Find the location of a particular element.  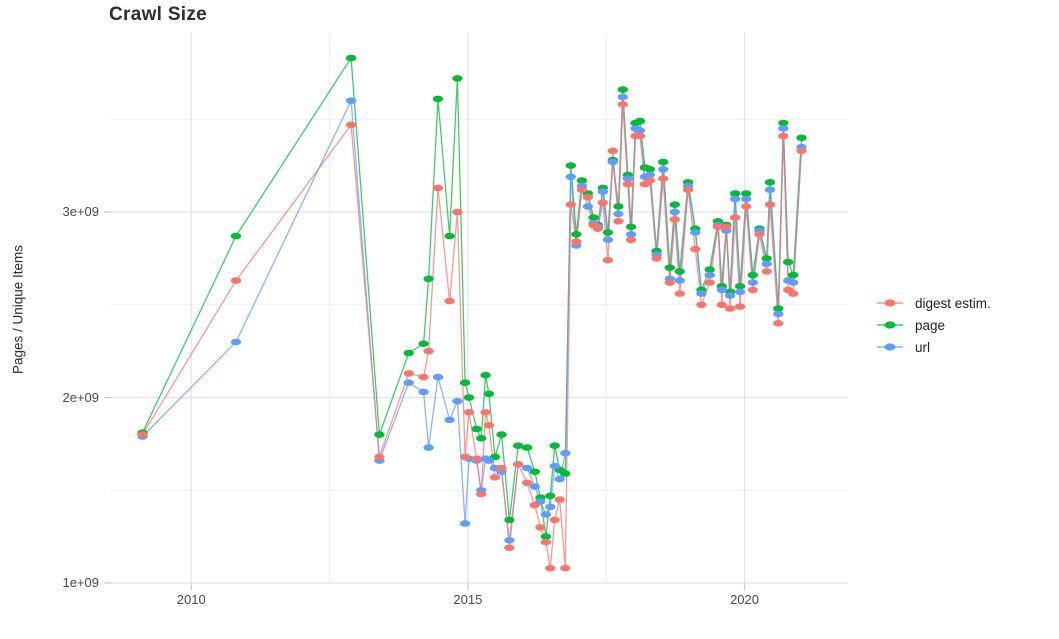

legend-item-url: url is located at coordinates (933, 347).